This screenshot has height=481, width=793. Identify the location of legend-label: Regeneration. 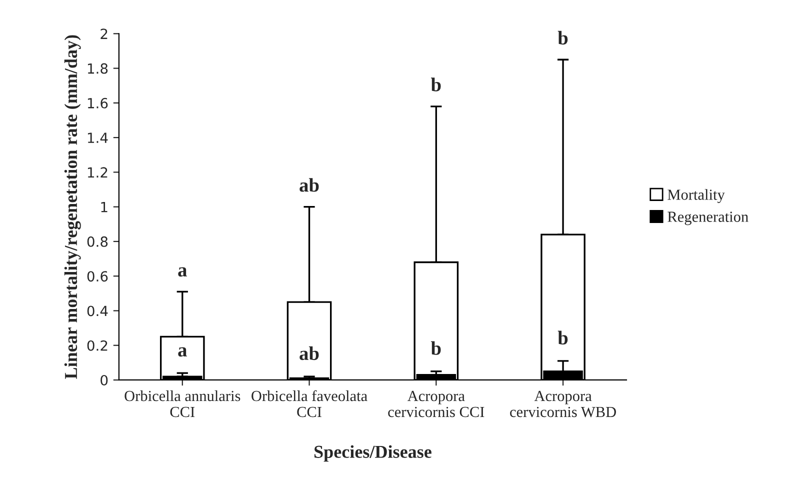
(708, 219).